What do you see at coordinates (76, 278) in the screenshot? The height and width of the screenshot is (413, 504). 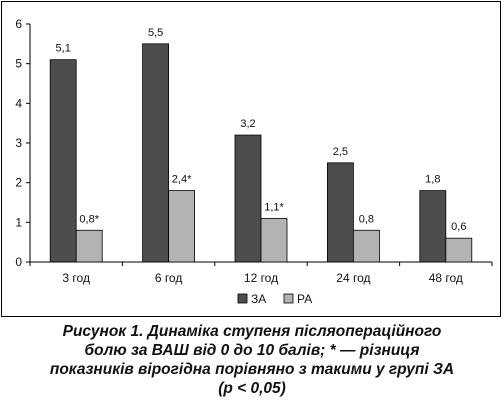 I see `x-tick-label: 3 год` at bounding box center [76, 278].